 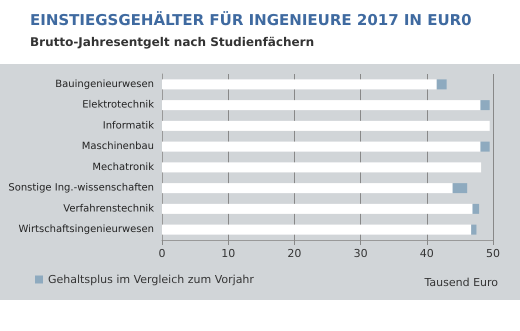 I want to click on chart-title: EINSTIEGSGEHÄLTER FÜR INGENIEURE 2017 IN EUR0, so click(x=251, y=20).